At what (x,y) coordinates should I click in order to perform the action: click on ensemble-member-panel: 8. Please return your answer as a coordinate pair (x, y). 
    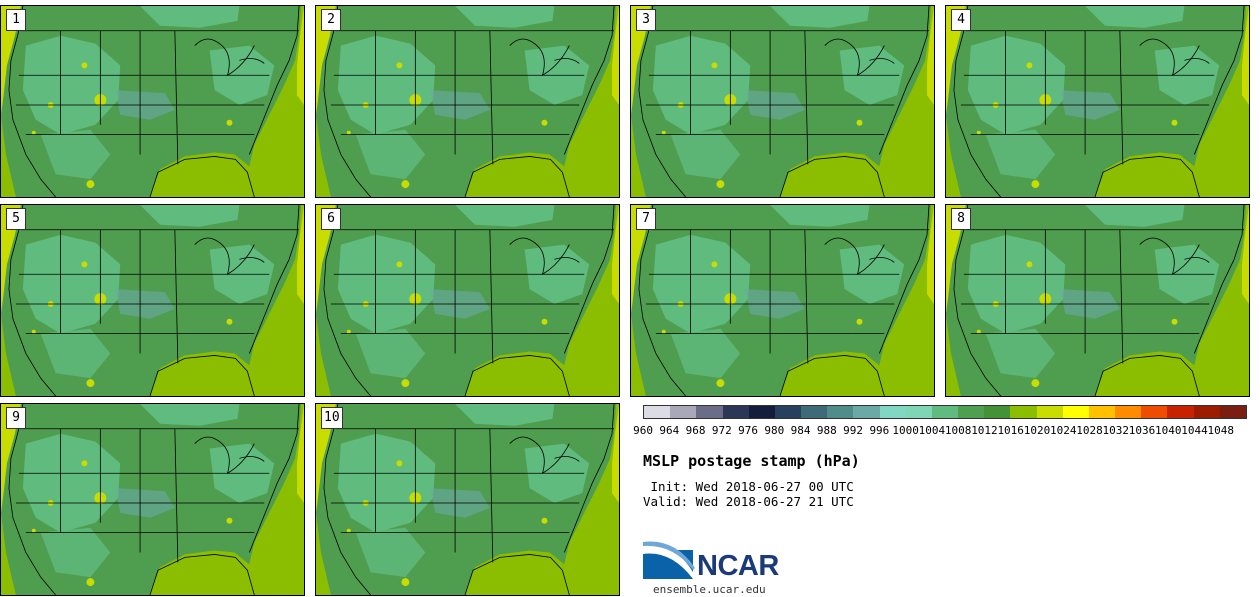
    Looking at the image, I should click on (1097, 300).